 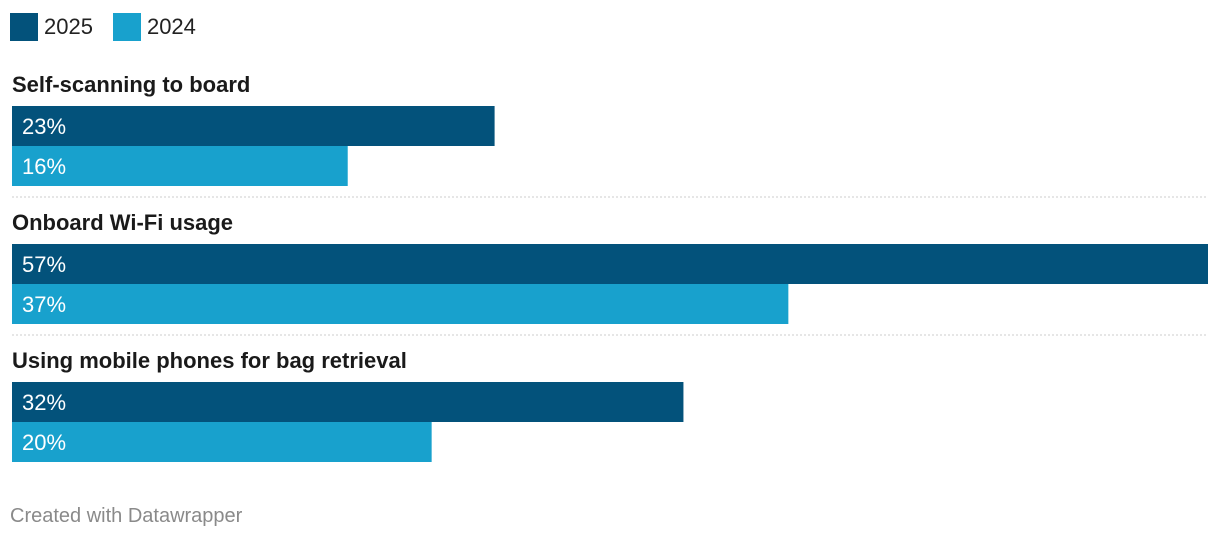 I want to click on category-label: Onboard Wi-Fi usage, so click(x=122, y=222).